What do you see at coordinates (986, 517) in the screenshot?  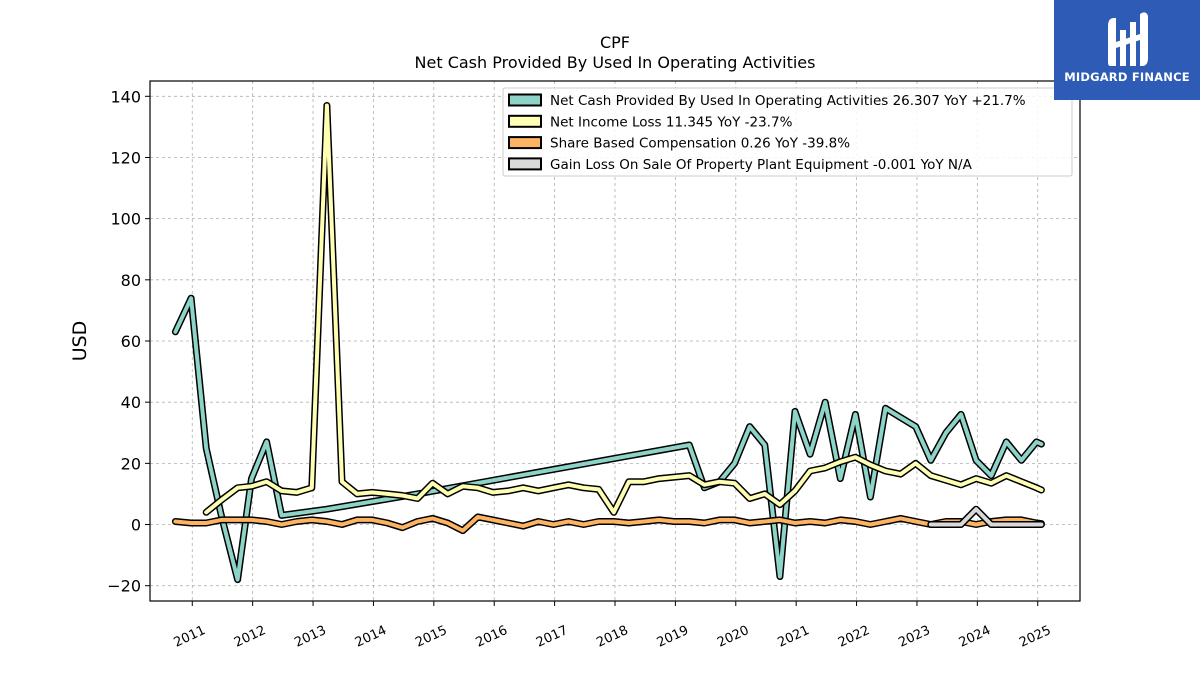 I see `series-3-line` at bounding box center [986, 517].